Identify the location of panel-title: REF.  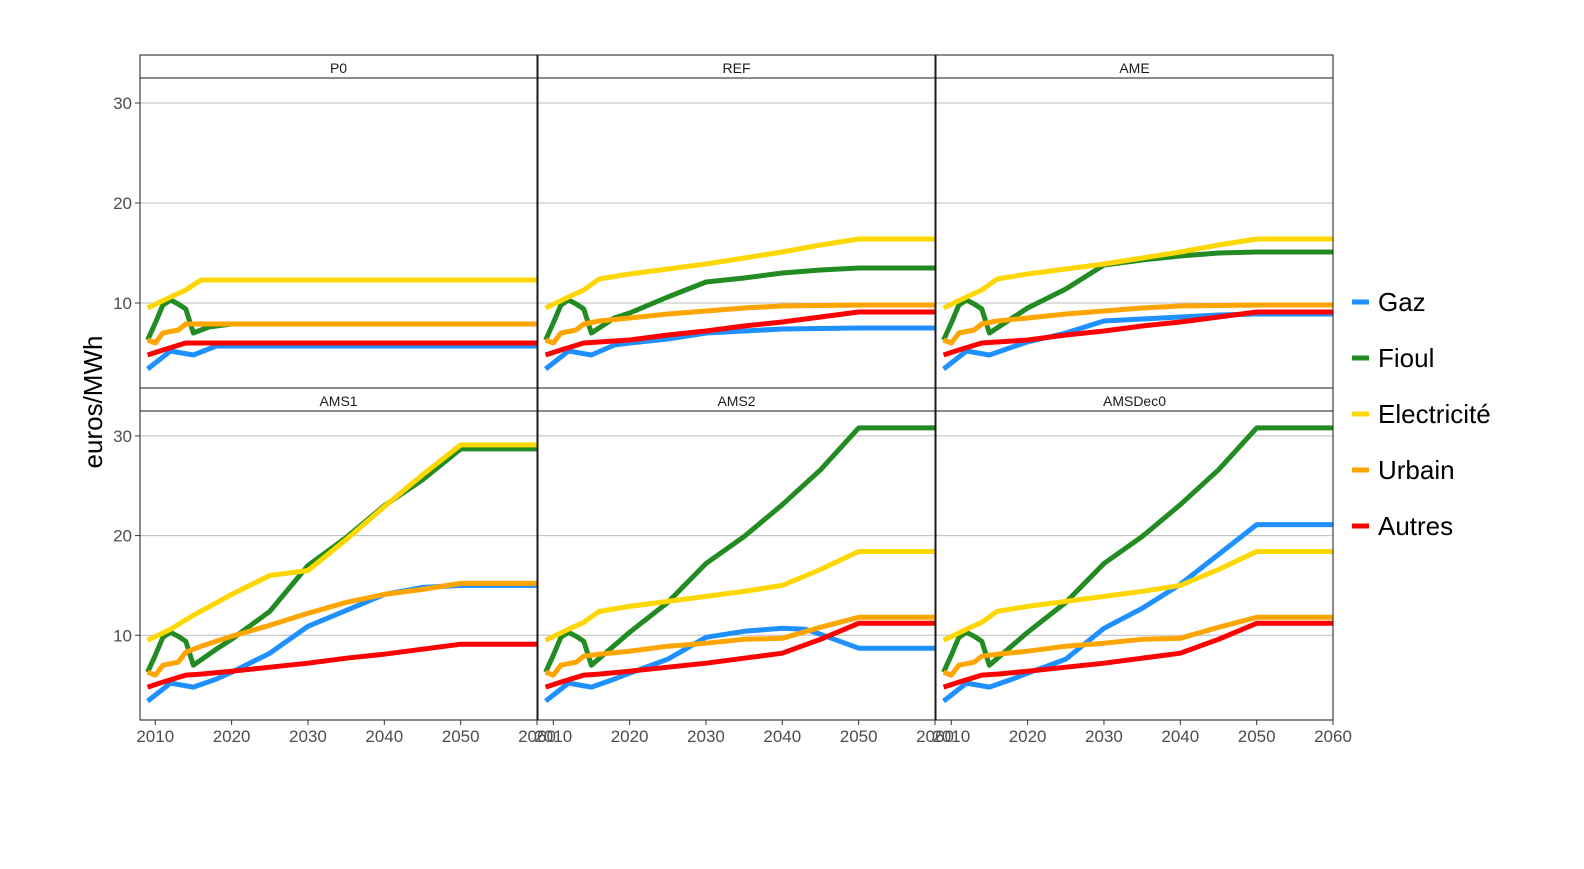
(737, 68).